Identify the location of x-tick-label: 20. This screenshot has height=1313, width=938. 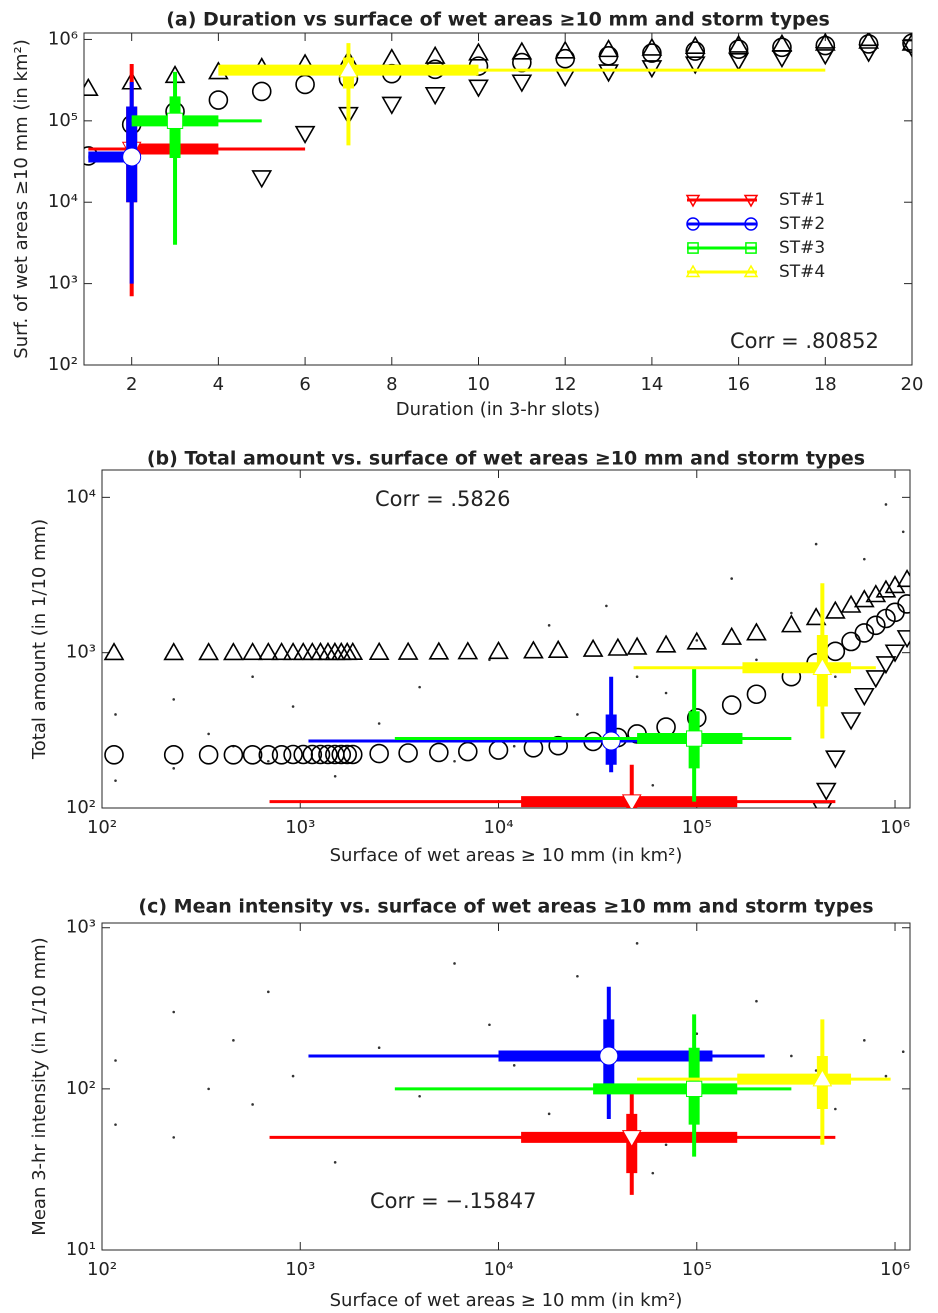
(912, 384).